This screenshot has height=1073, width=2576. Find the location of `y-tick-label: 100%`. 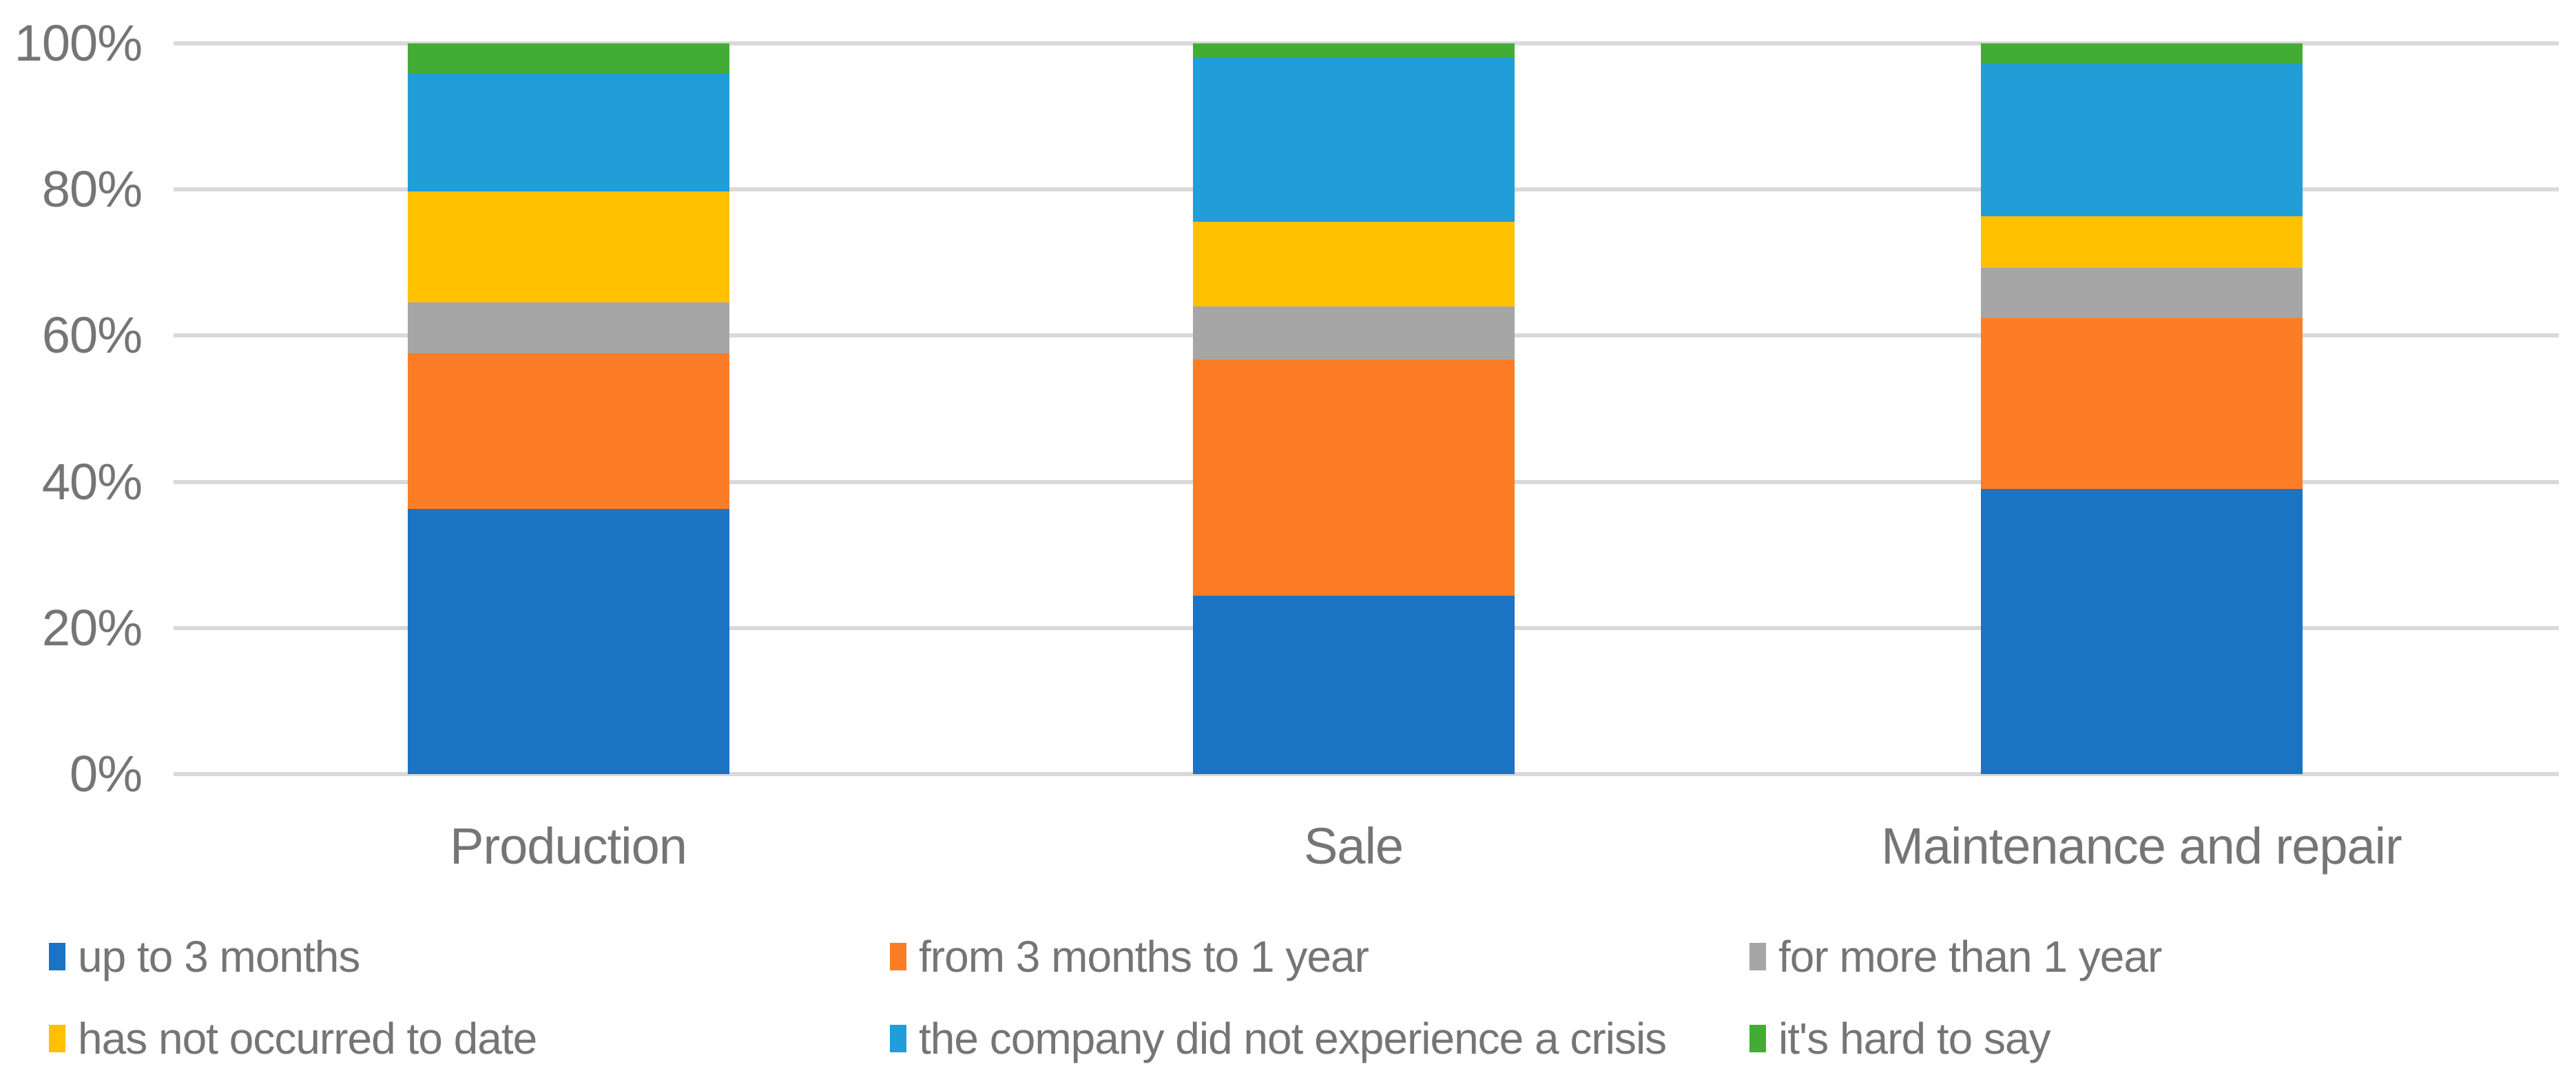

y-tick-label: 100% is located at coordinates (78, 43).